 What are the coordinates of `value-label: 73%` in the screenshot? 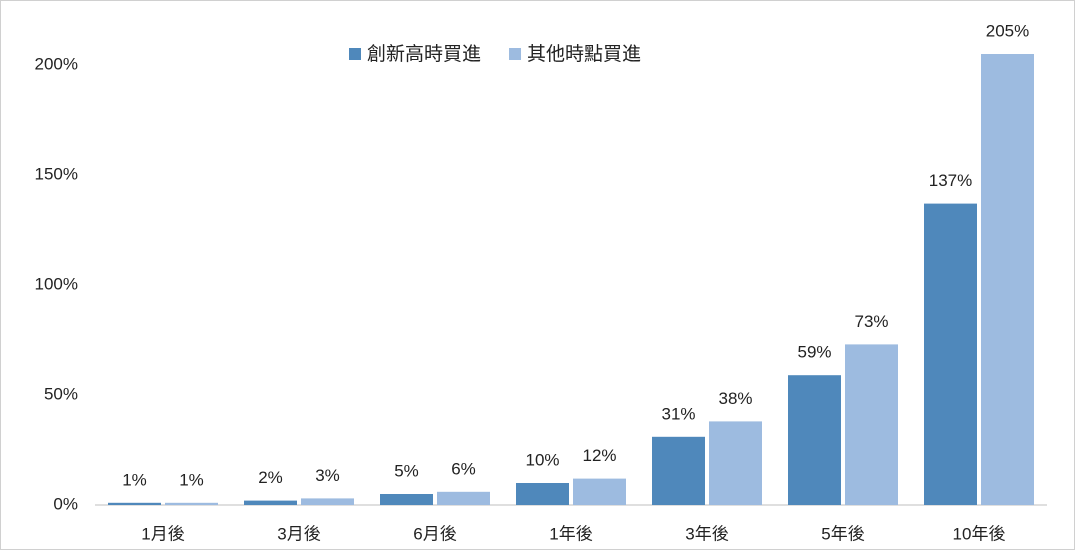 It's located at (871, 321).